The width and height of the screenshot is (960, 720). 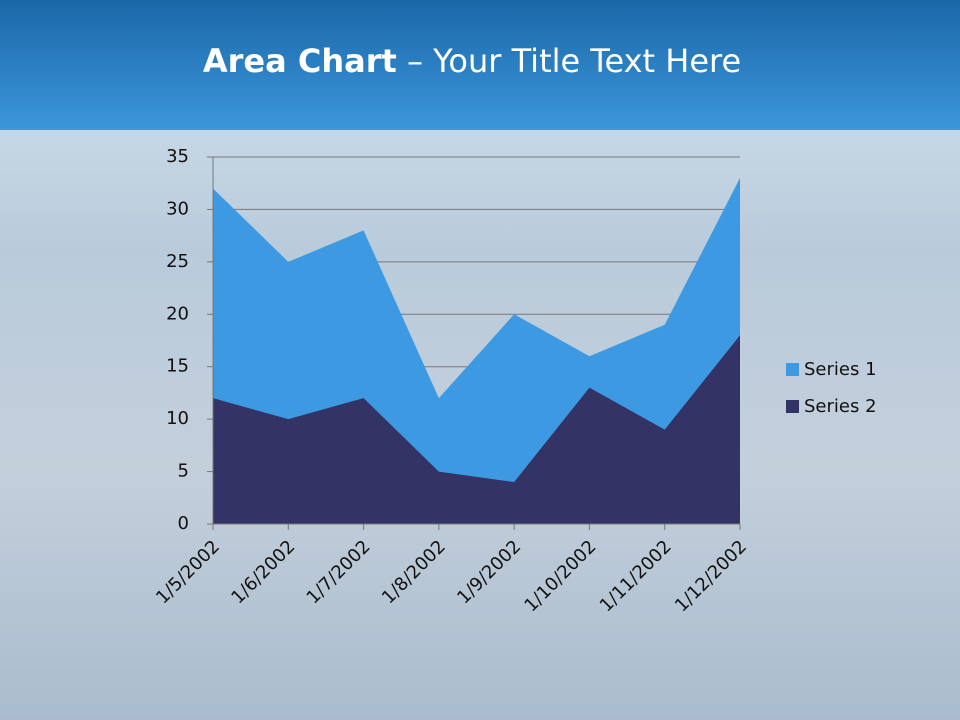 I want to click on y-tick-label: 35, so click(x=177, y=156).